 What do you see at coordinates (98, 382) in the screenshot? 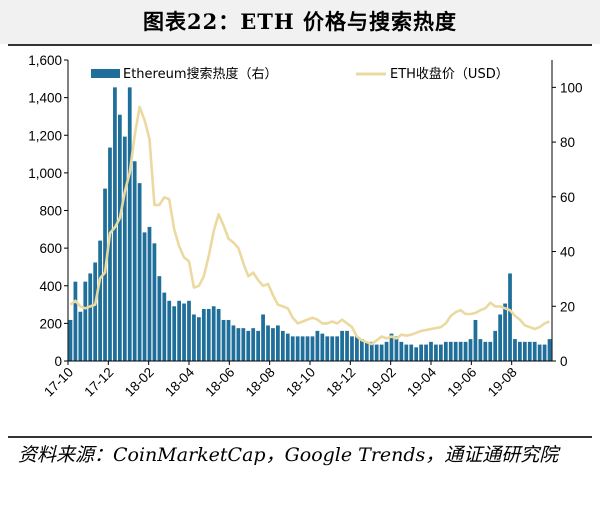
I see `x-axis-tick-label: 17-12` at bounding box center [98, 382].